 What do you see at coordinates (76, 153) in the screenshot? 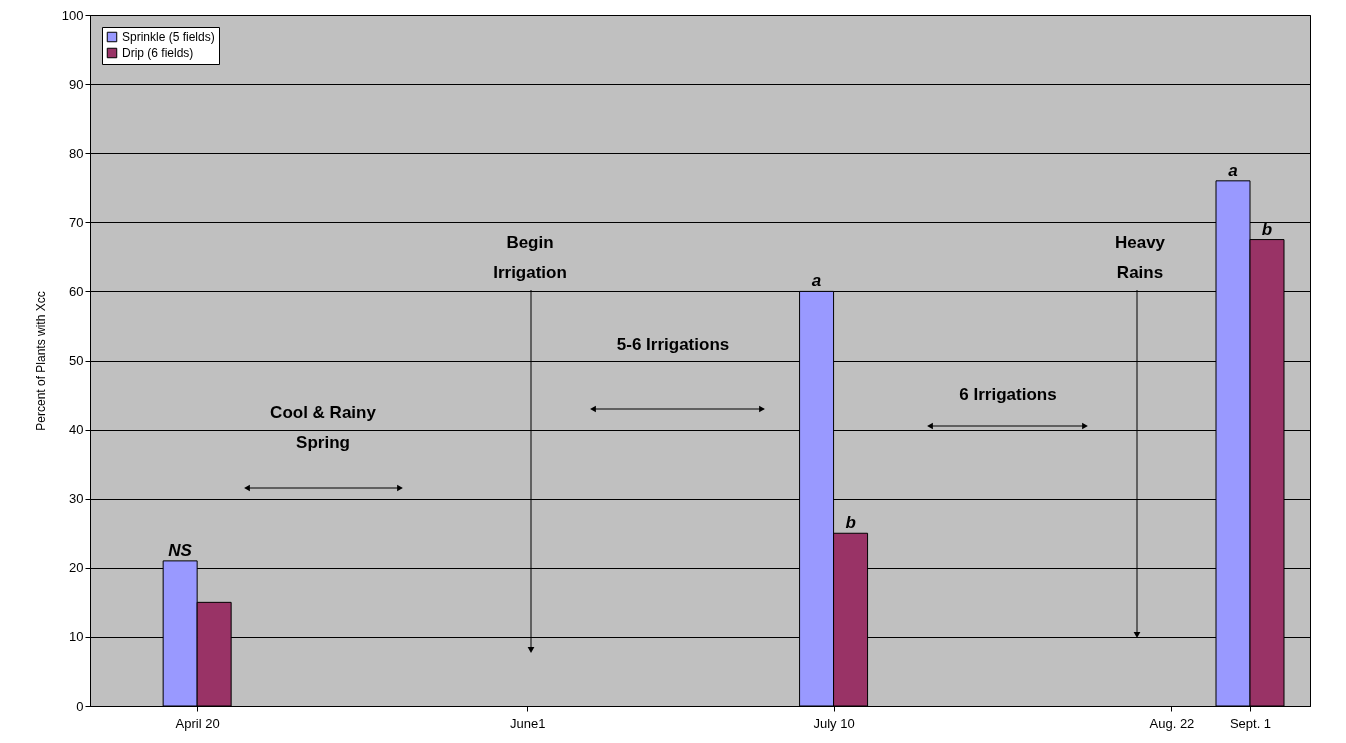
I see `y-tick-label: 80` at bounding box center [76, 153].